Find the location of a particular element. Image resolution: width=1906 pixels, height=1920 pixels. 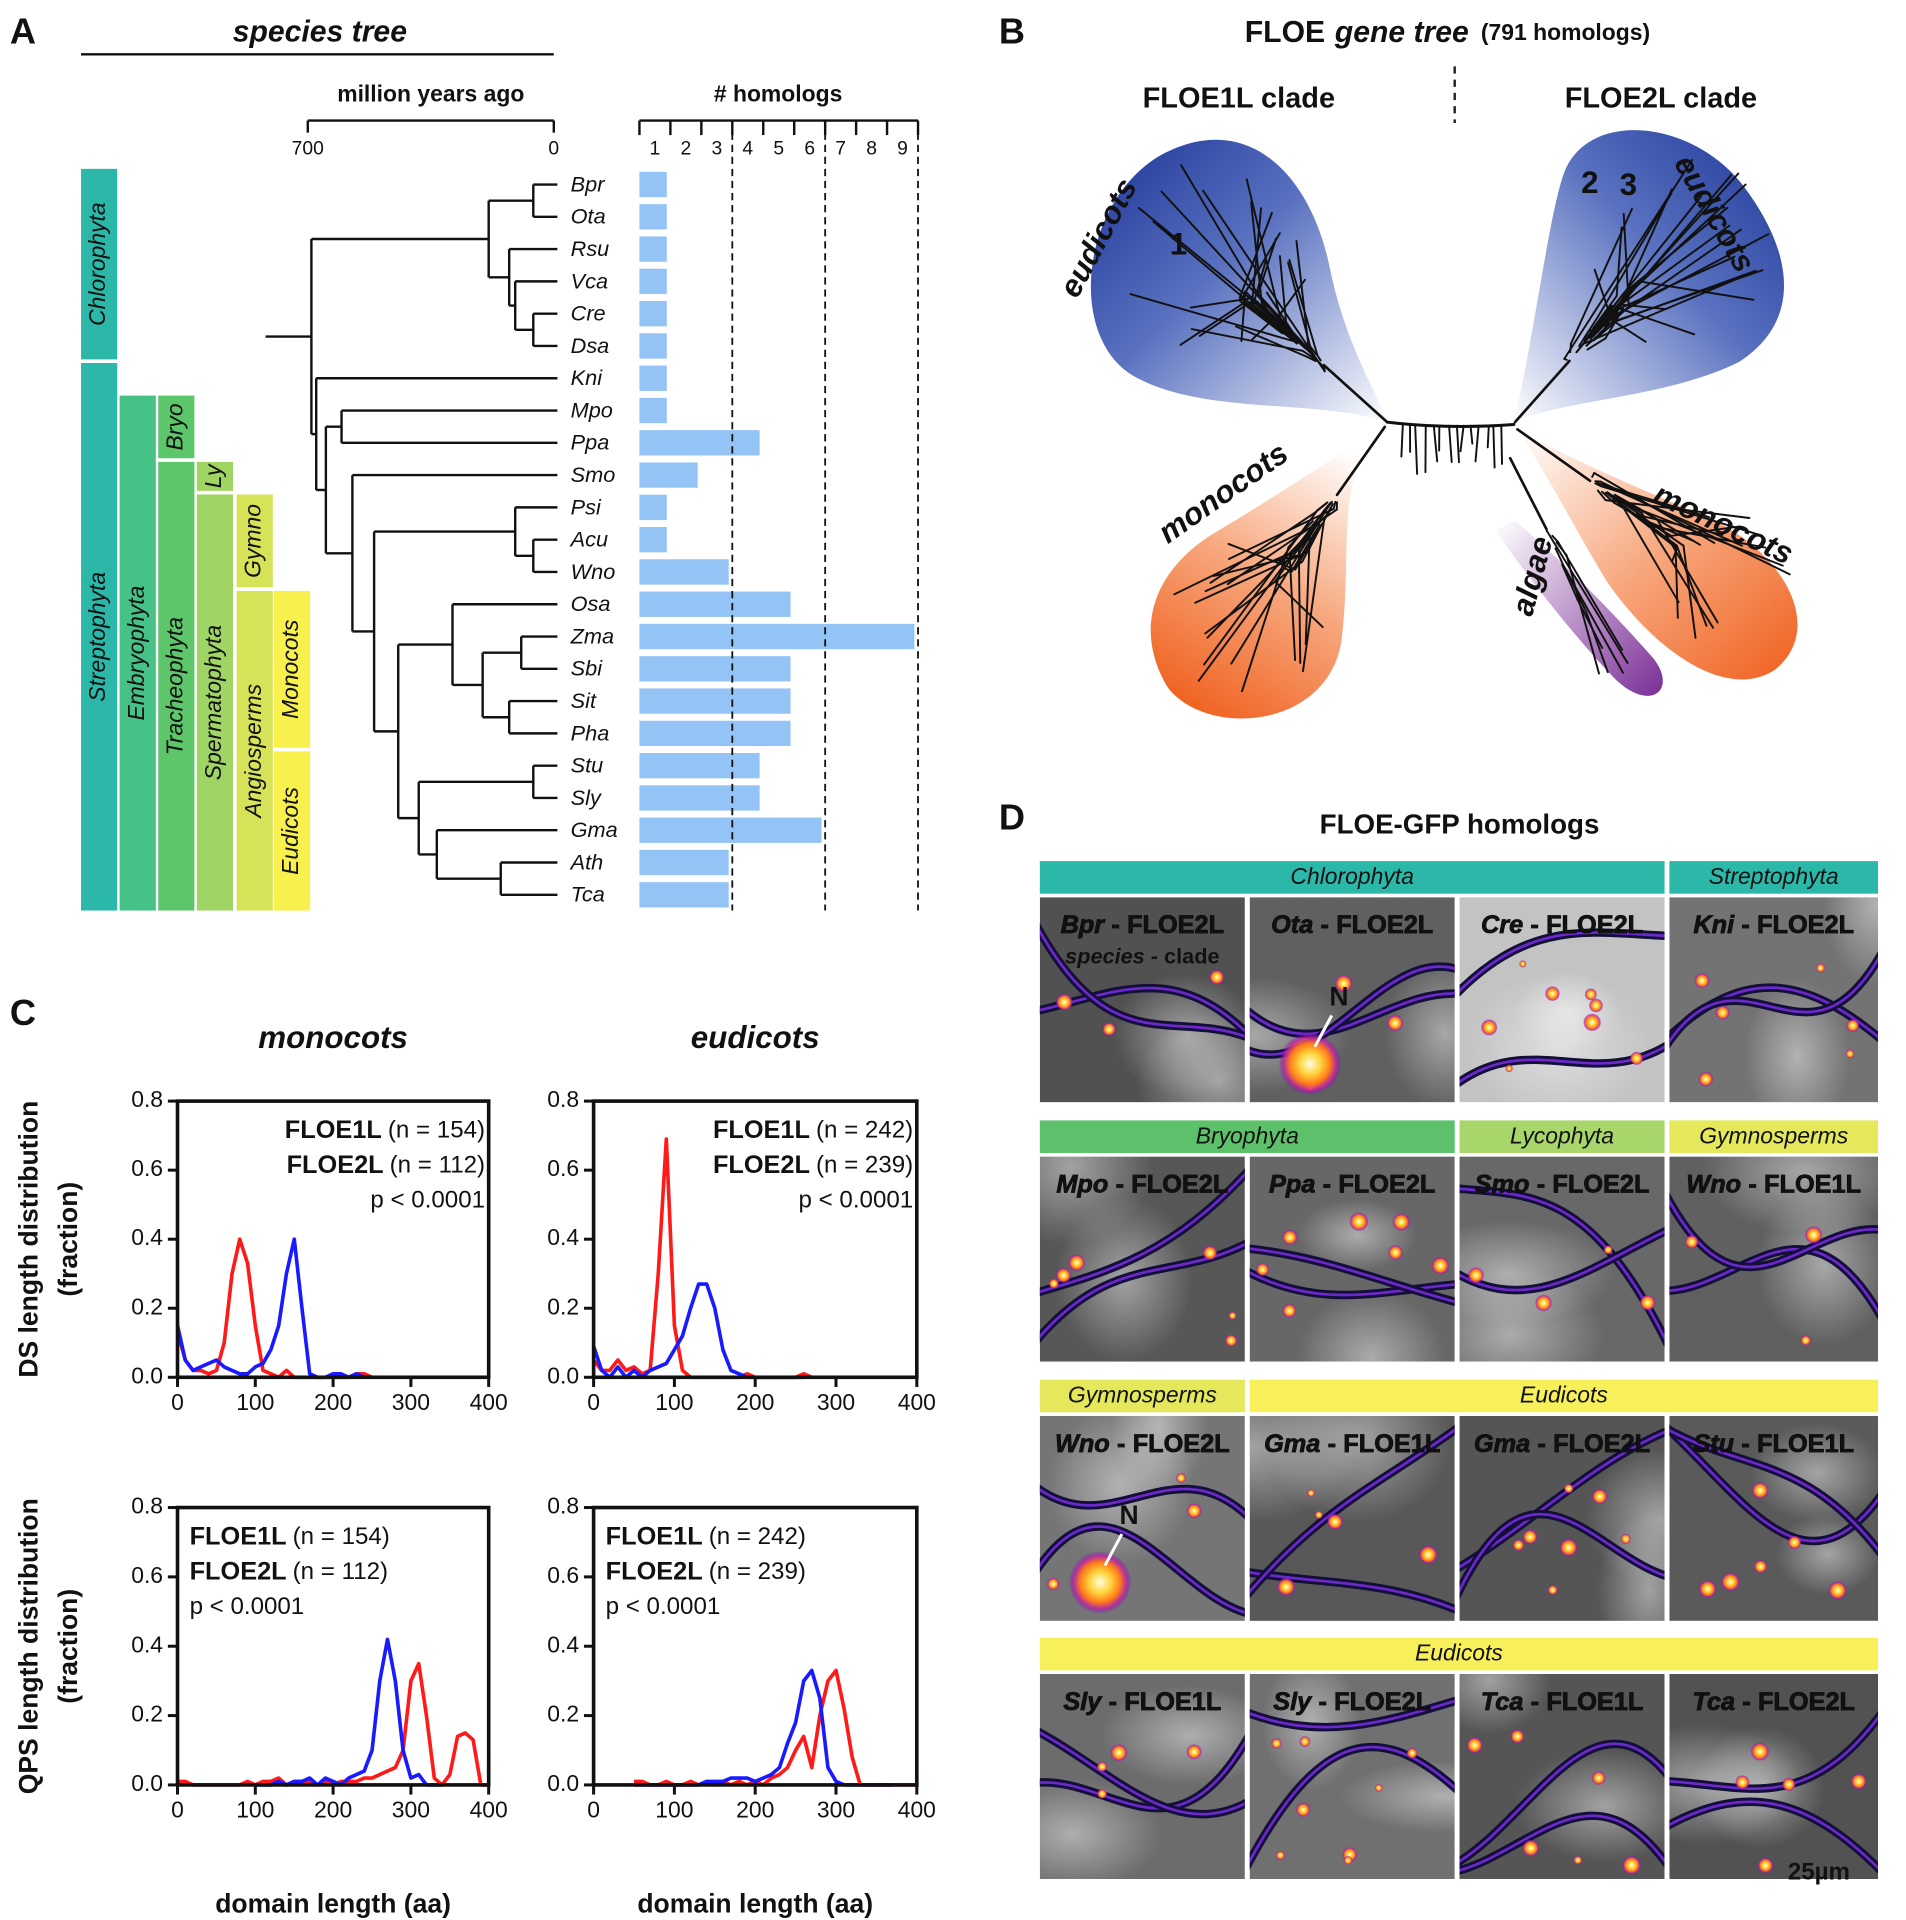

species-label: Wno is located at coordinates (593, 571).